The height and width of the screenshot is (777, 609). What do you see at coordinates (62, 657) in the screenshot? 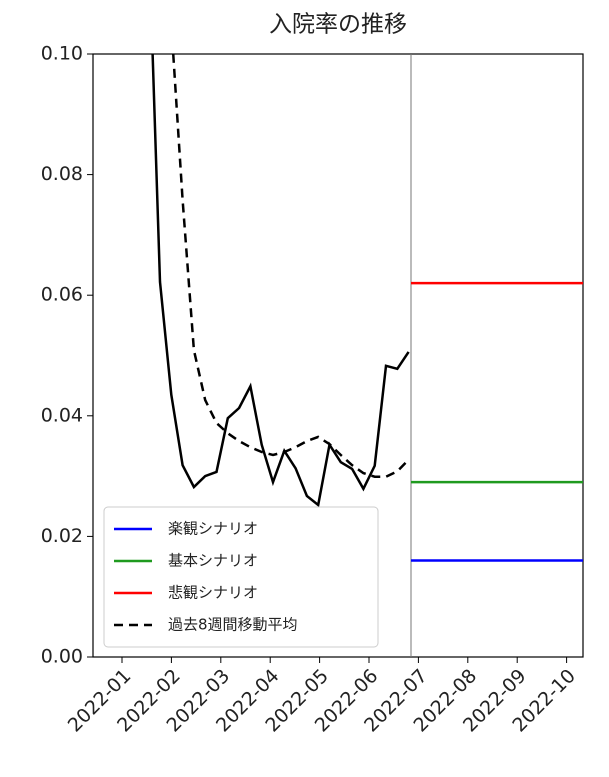
I see `y-tick-label: 0.00` at bounding box center [62, 657].